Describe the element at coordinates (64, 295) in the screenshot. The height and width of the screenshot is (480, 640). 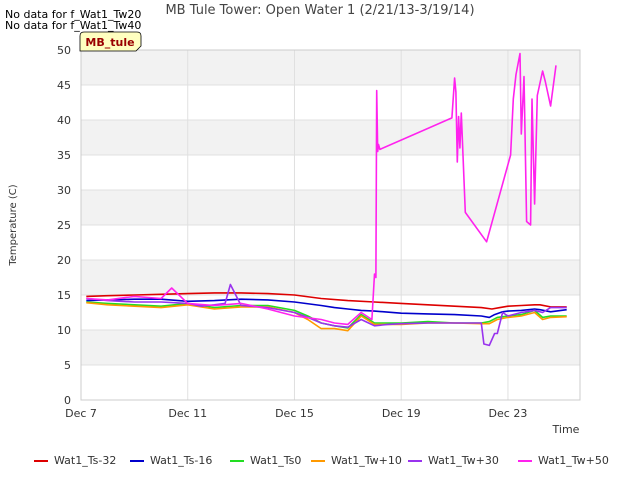
I see `y-tick-label: 15` at that location.